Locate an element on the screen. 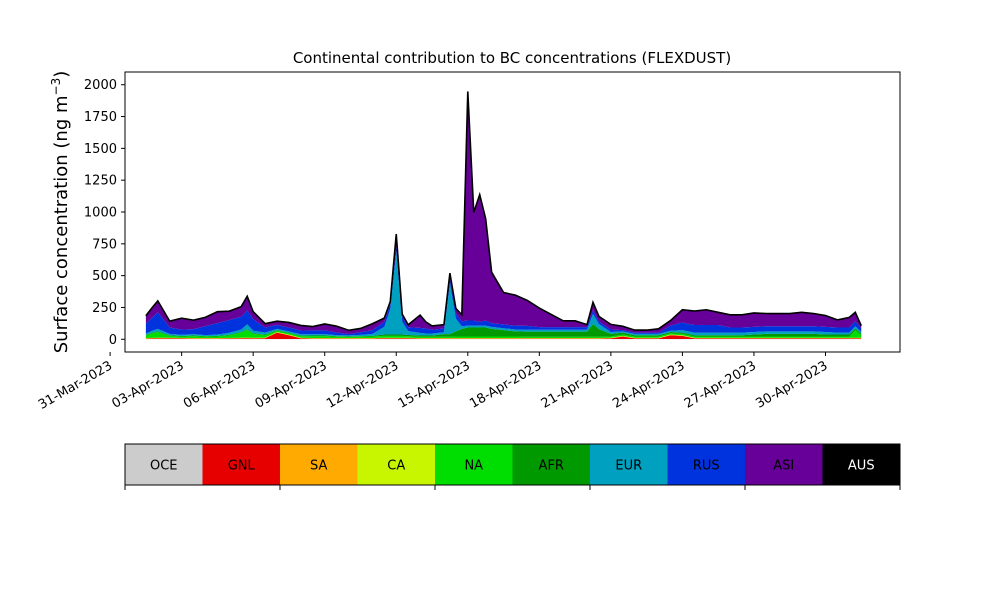 This screenshot has width=1000, height=600. legend-label-aus: AUS is located at coordinates (861, 466).